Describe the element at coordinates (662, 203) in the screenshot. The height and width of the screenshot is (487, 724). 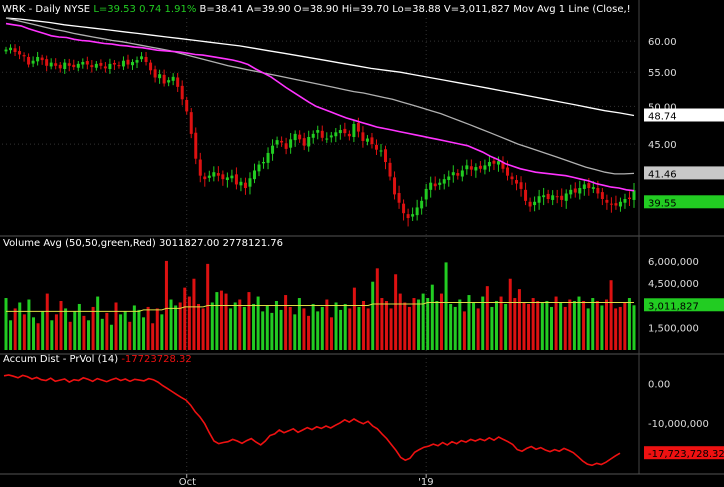
I see `last-price-badge: 39.55` at that location.